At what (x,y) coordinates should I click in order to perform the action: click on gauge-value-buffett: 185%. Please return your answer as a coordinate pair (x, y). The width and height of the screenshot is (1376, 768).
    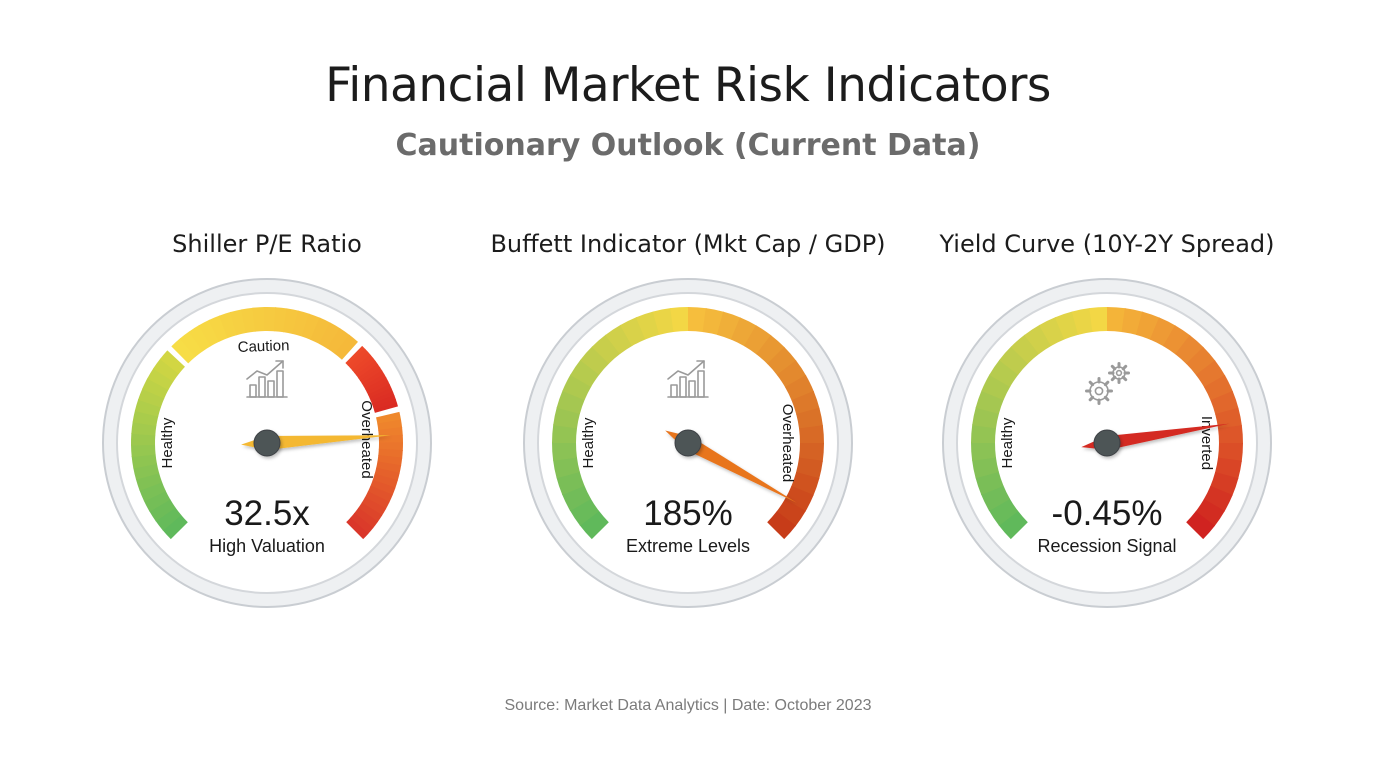
    Looking at the image, I should click on (688, 513).